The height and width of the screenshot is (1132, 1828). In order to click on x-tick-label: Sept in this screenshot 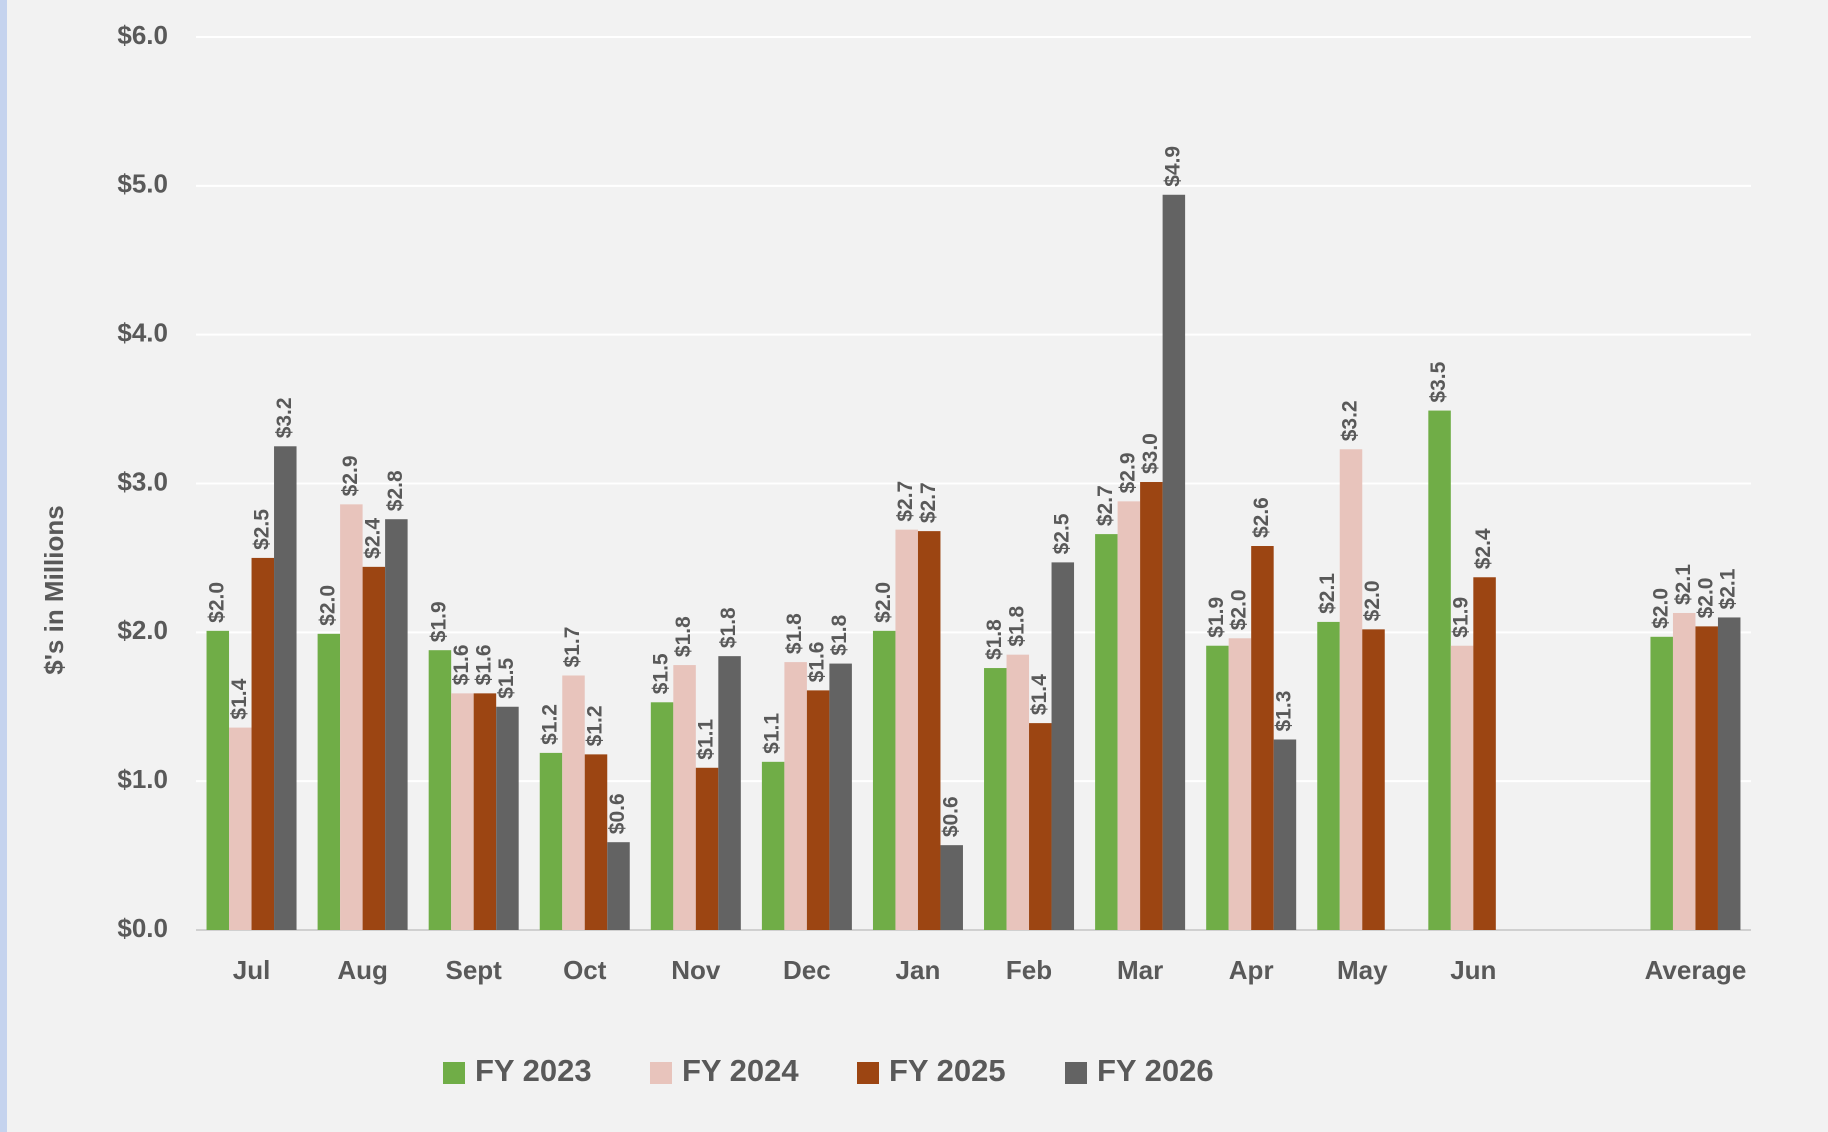, I will do `click(474, 970)`.